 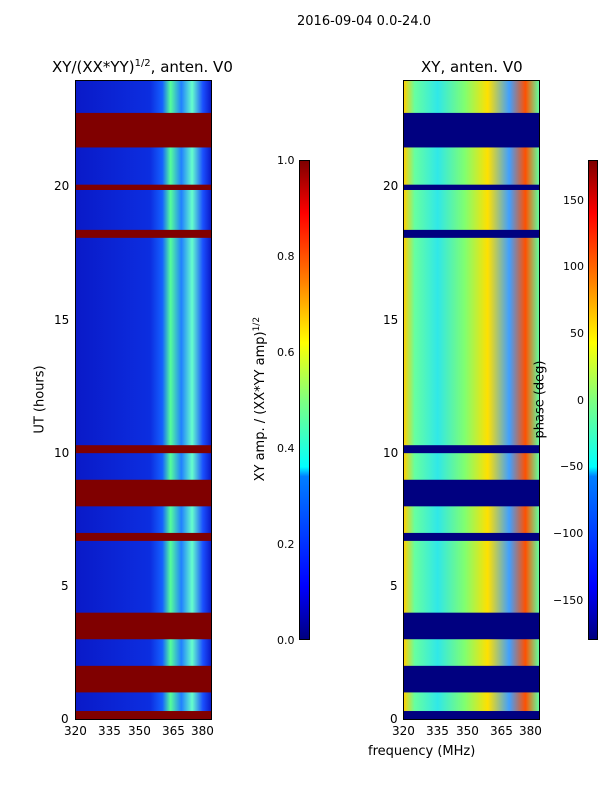 What do you see at coordinates (304, 400) in the screenshot?
I see `left-colorbar` at bounding box center [304, 400].